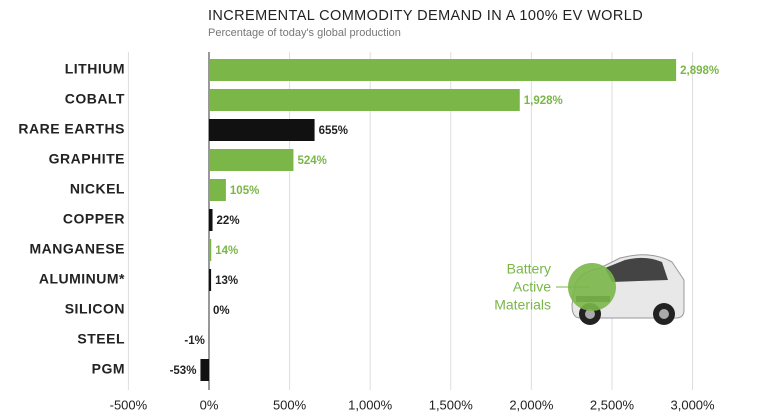 This screenshot has width=776, height=419. I want to click on x-tick-label: 500%, so click(290, 404).